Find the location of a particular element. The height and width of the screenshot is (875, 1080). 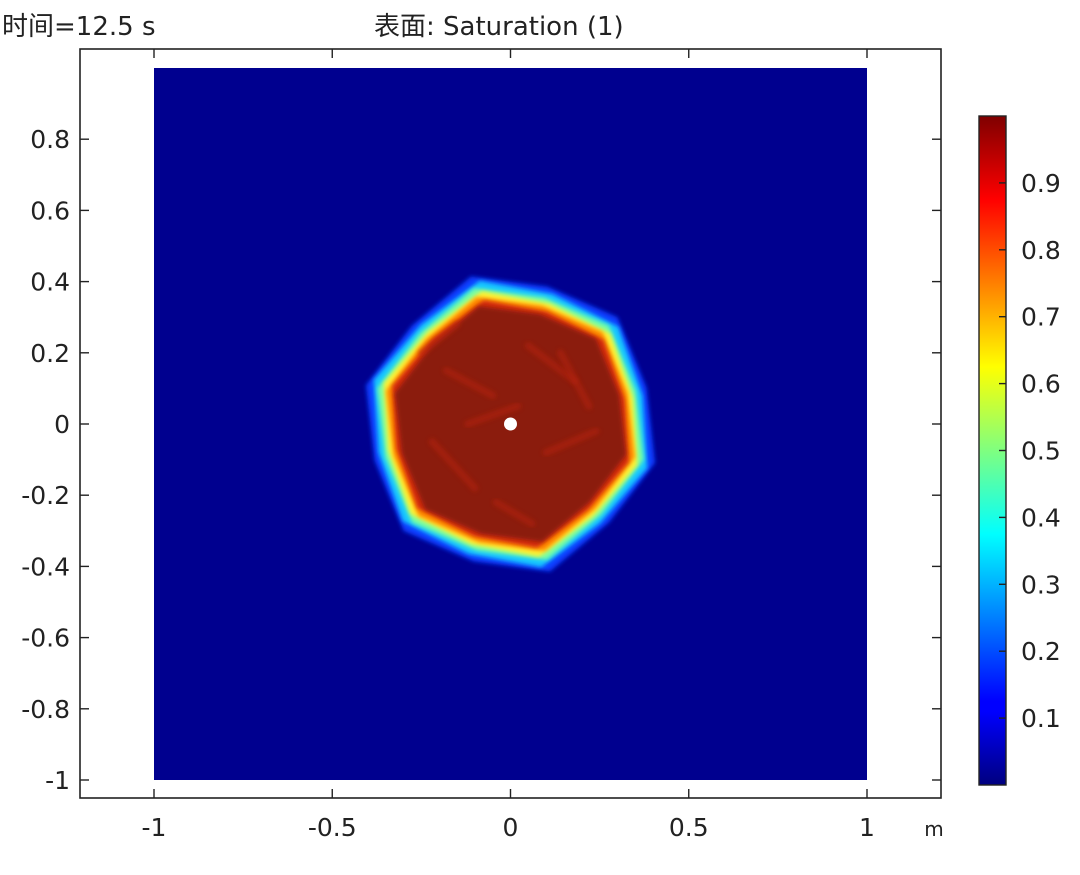

y-tick-label: 0 is located at coordinates (62, 424).